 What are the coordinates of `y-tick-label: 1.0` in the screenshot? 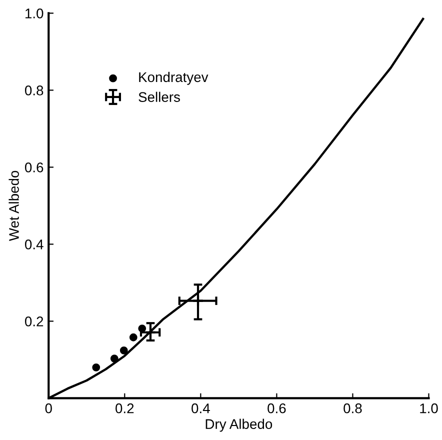 It's located at (35, 13).